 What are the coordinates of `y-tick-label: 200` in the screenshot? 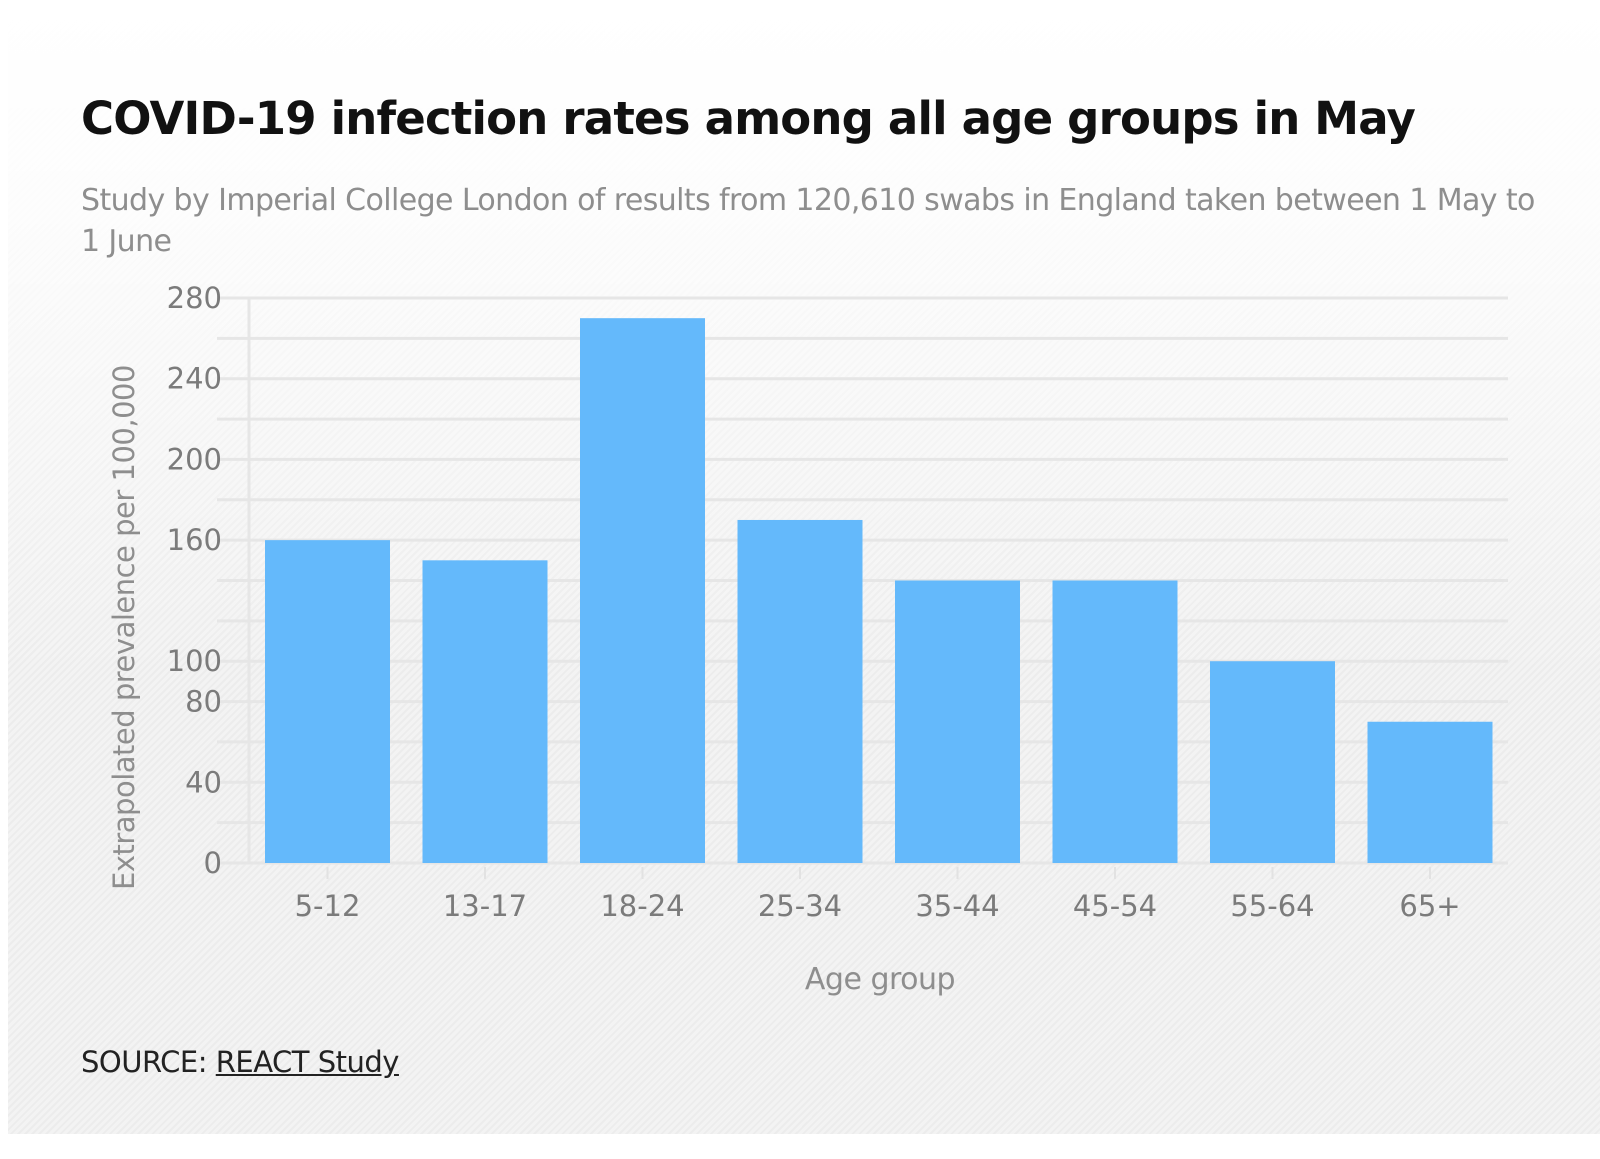 It's located at (194, 459).